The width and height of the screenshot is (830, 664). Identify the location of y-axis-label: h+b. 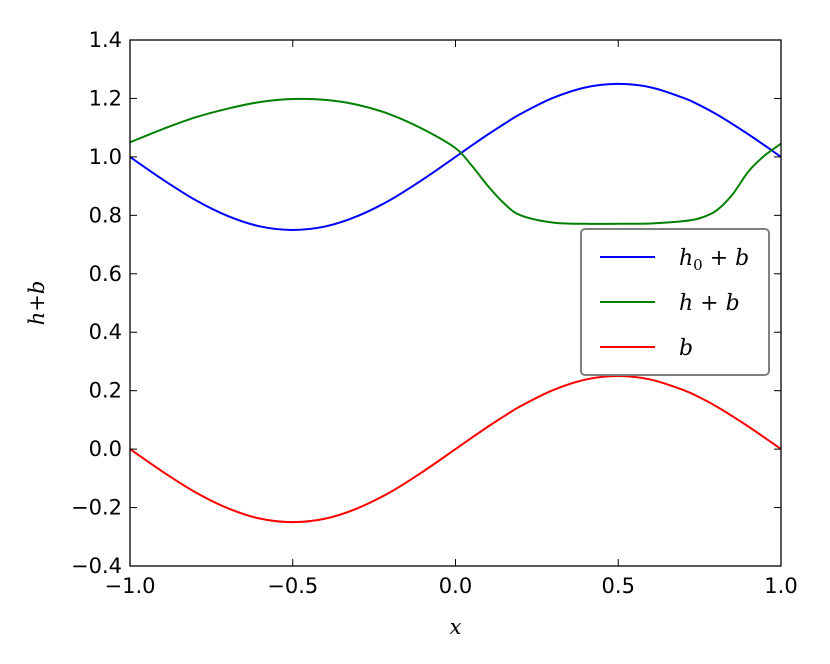
(37, 303).